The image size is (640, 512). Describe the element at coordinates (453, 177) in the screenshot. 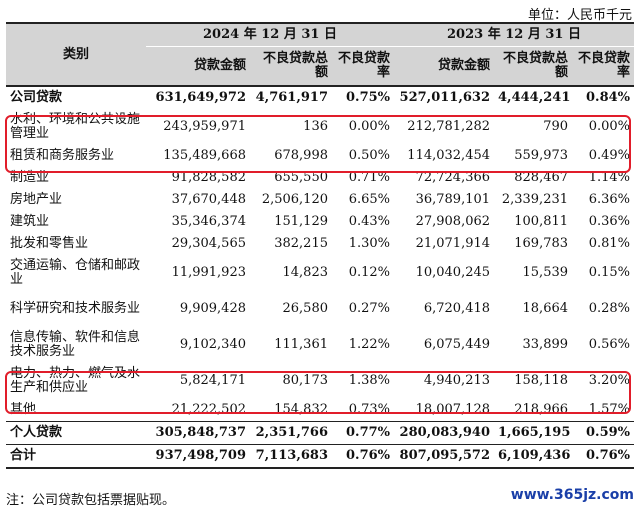

I see `cell-amount-2023: 72,724,366` at that location.